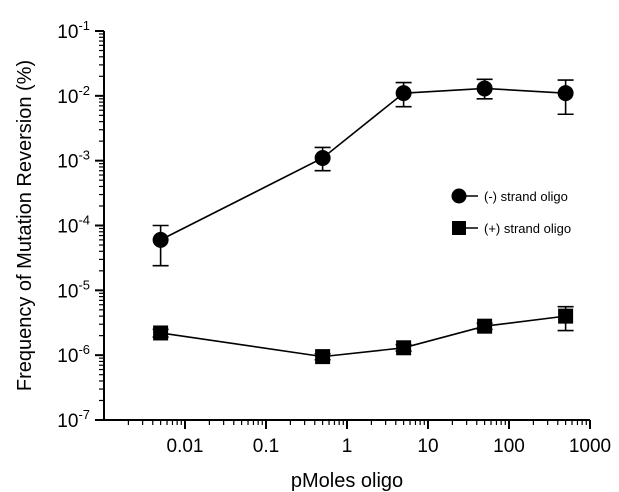 Image resolution: width=619 pixels, height=492 pixels. What do you see at coordinates (73, 354) in the screenshot?
I see `y-tick-label: 10⁻⁶` at bounding box center [73, 354].